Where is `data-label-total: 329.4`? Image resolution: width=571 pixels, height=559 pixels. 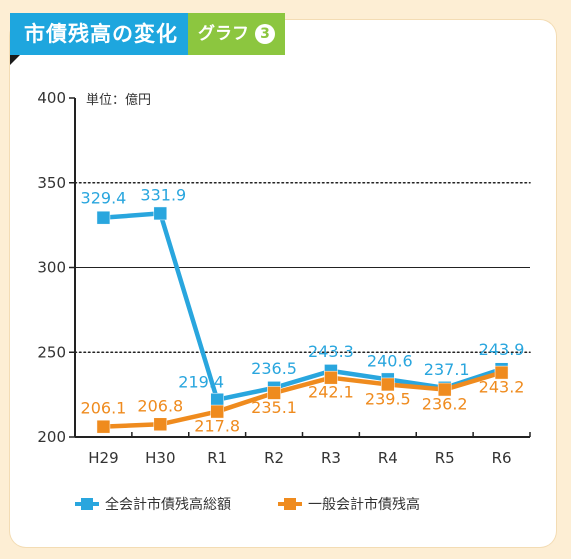
data-label-total: 329.4 is located at coordinates (104, 198).